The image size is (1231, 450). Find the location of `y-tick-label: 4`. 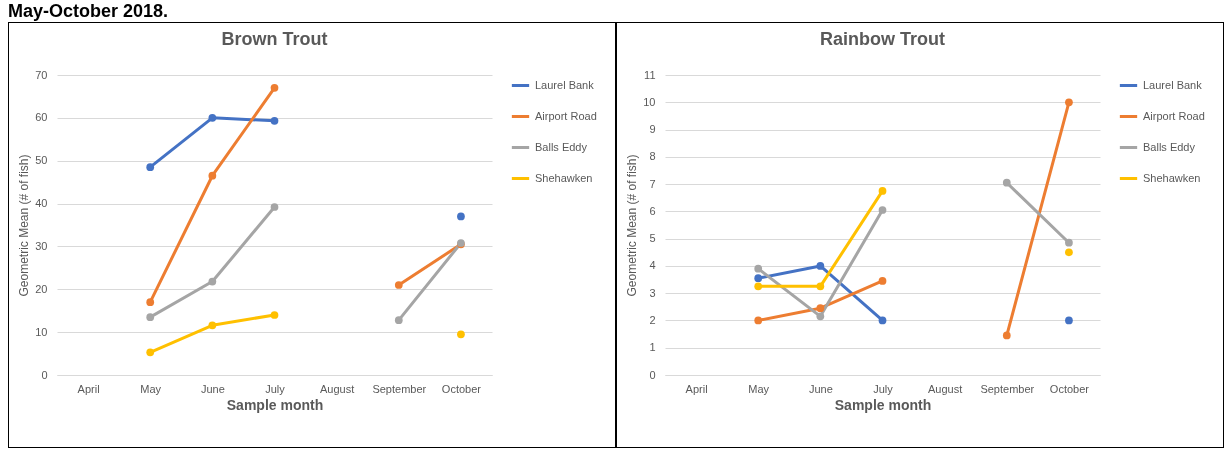

y-tick-label: 4 is located at coordinates (652, 265).